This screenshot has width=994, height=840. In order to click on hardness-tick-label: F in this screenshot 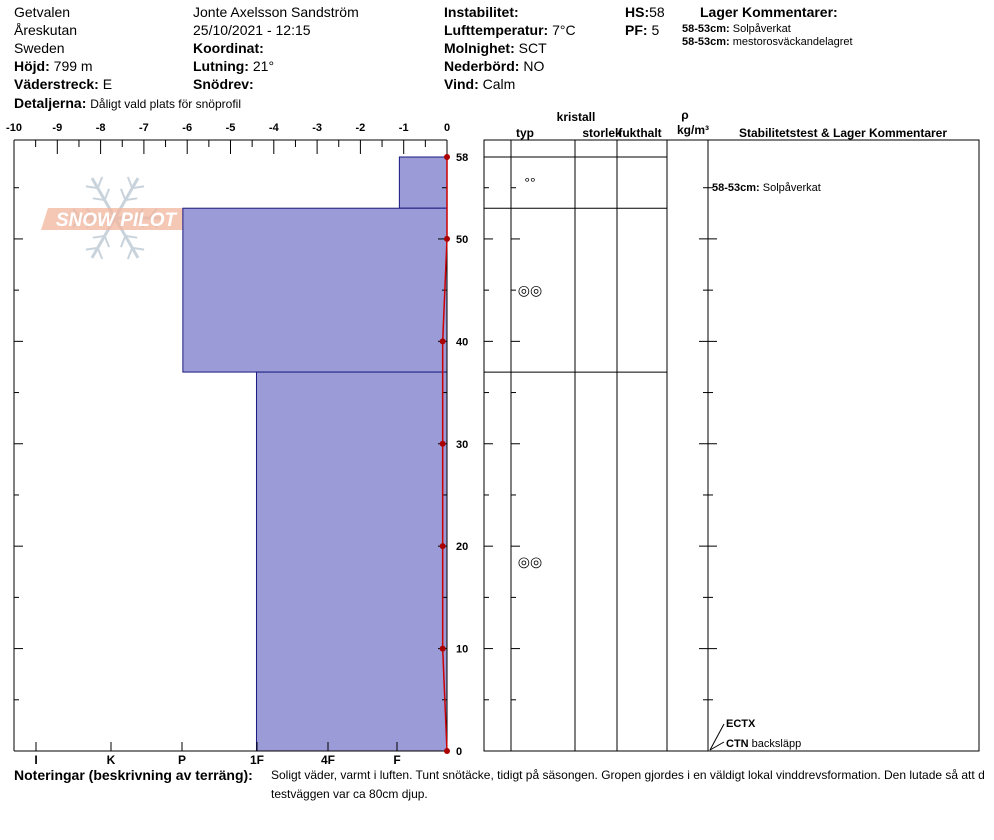, I will do `click(396, 760)`.